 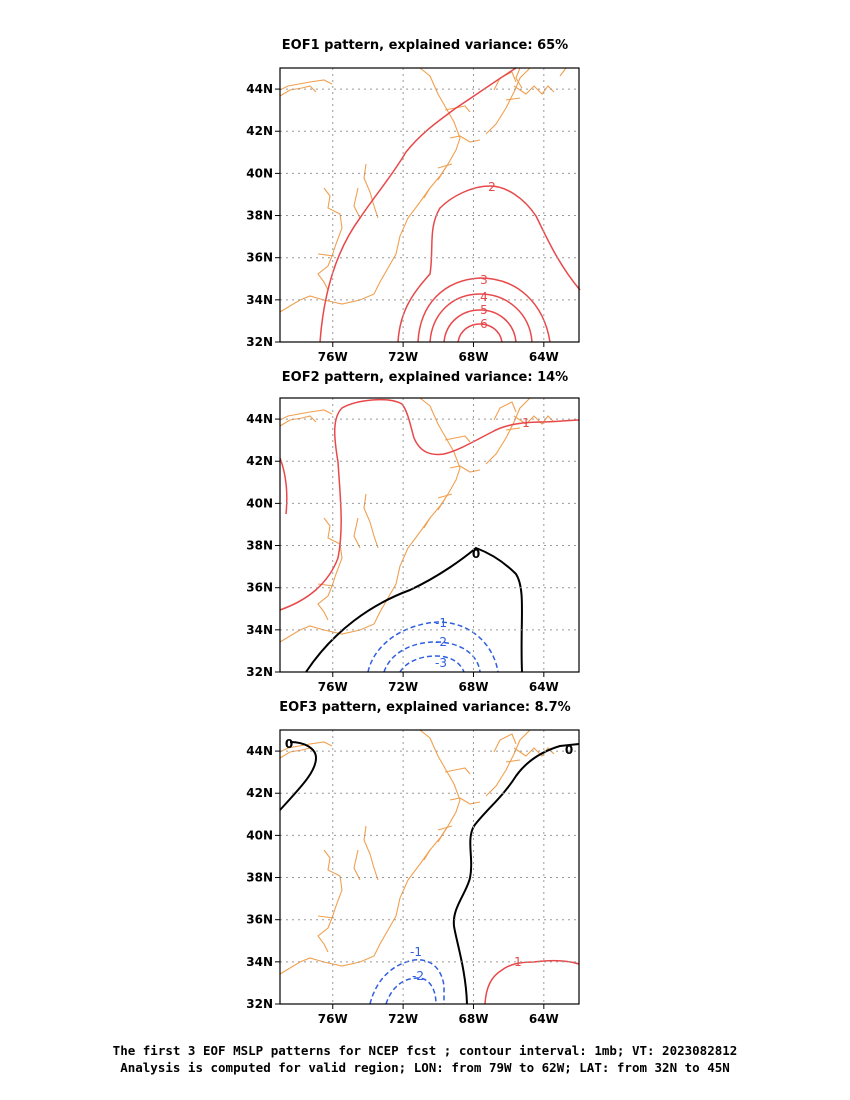 I want to click on contour-label: 4, so click(x=484, y=297).